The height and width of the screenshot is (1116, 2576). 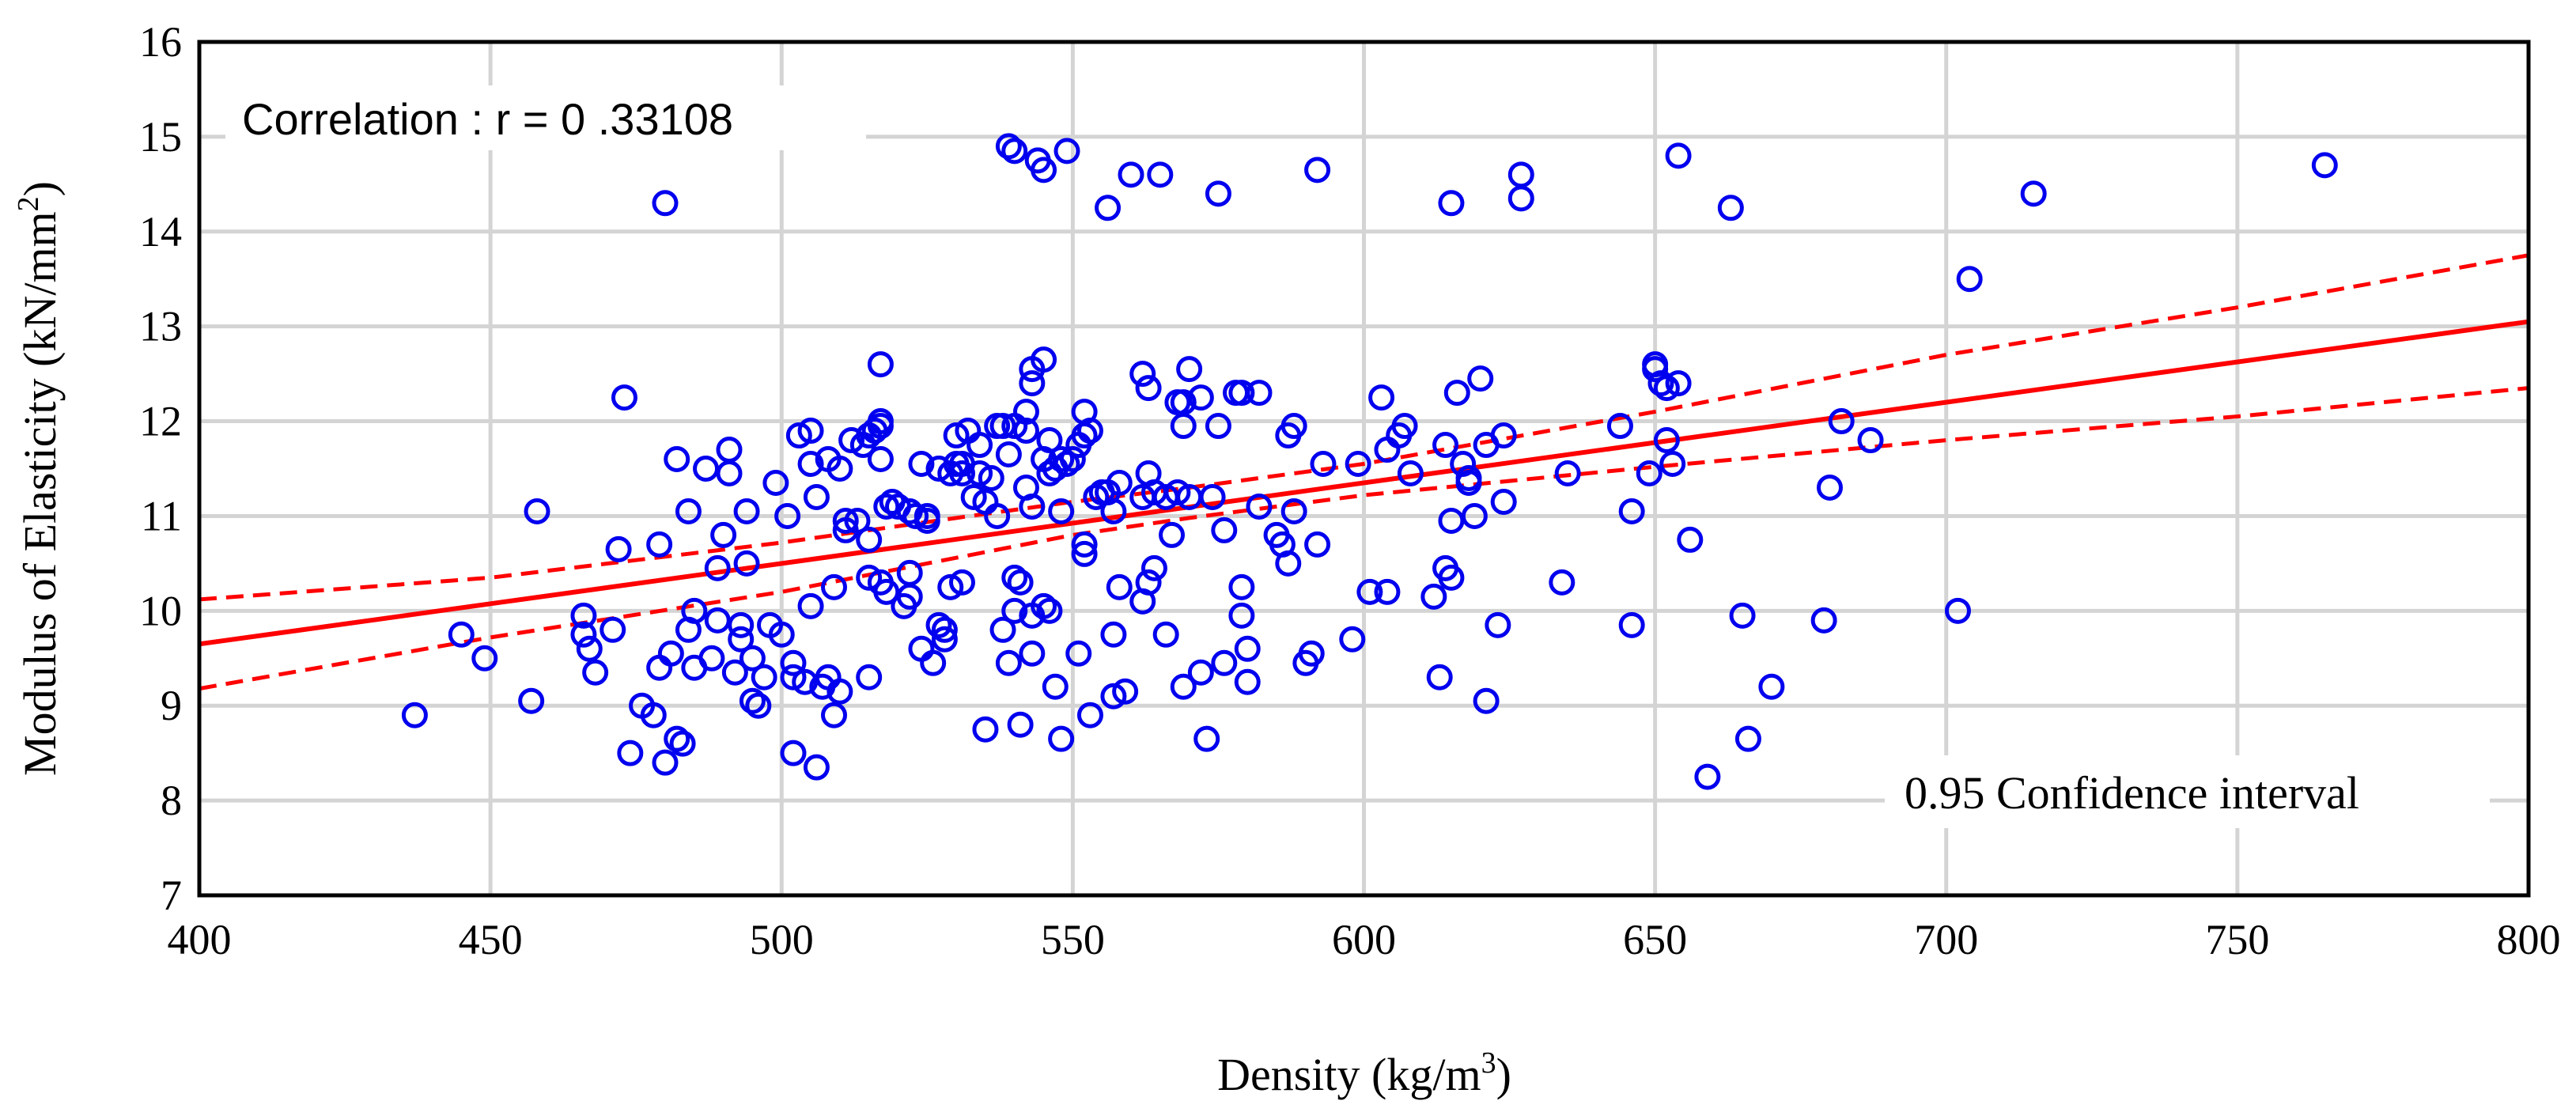 What do you see at coordinates (161, 515) in the screenshot?
I see `y-tick-label: 11` at bounding box center [161, 515].